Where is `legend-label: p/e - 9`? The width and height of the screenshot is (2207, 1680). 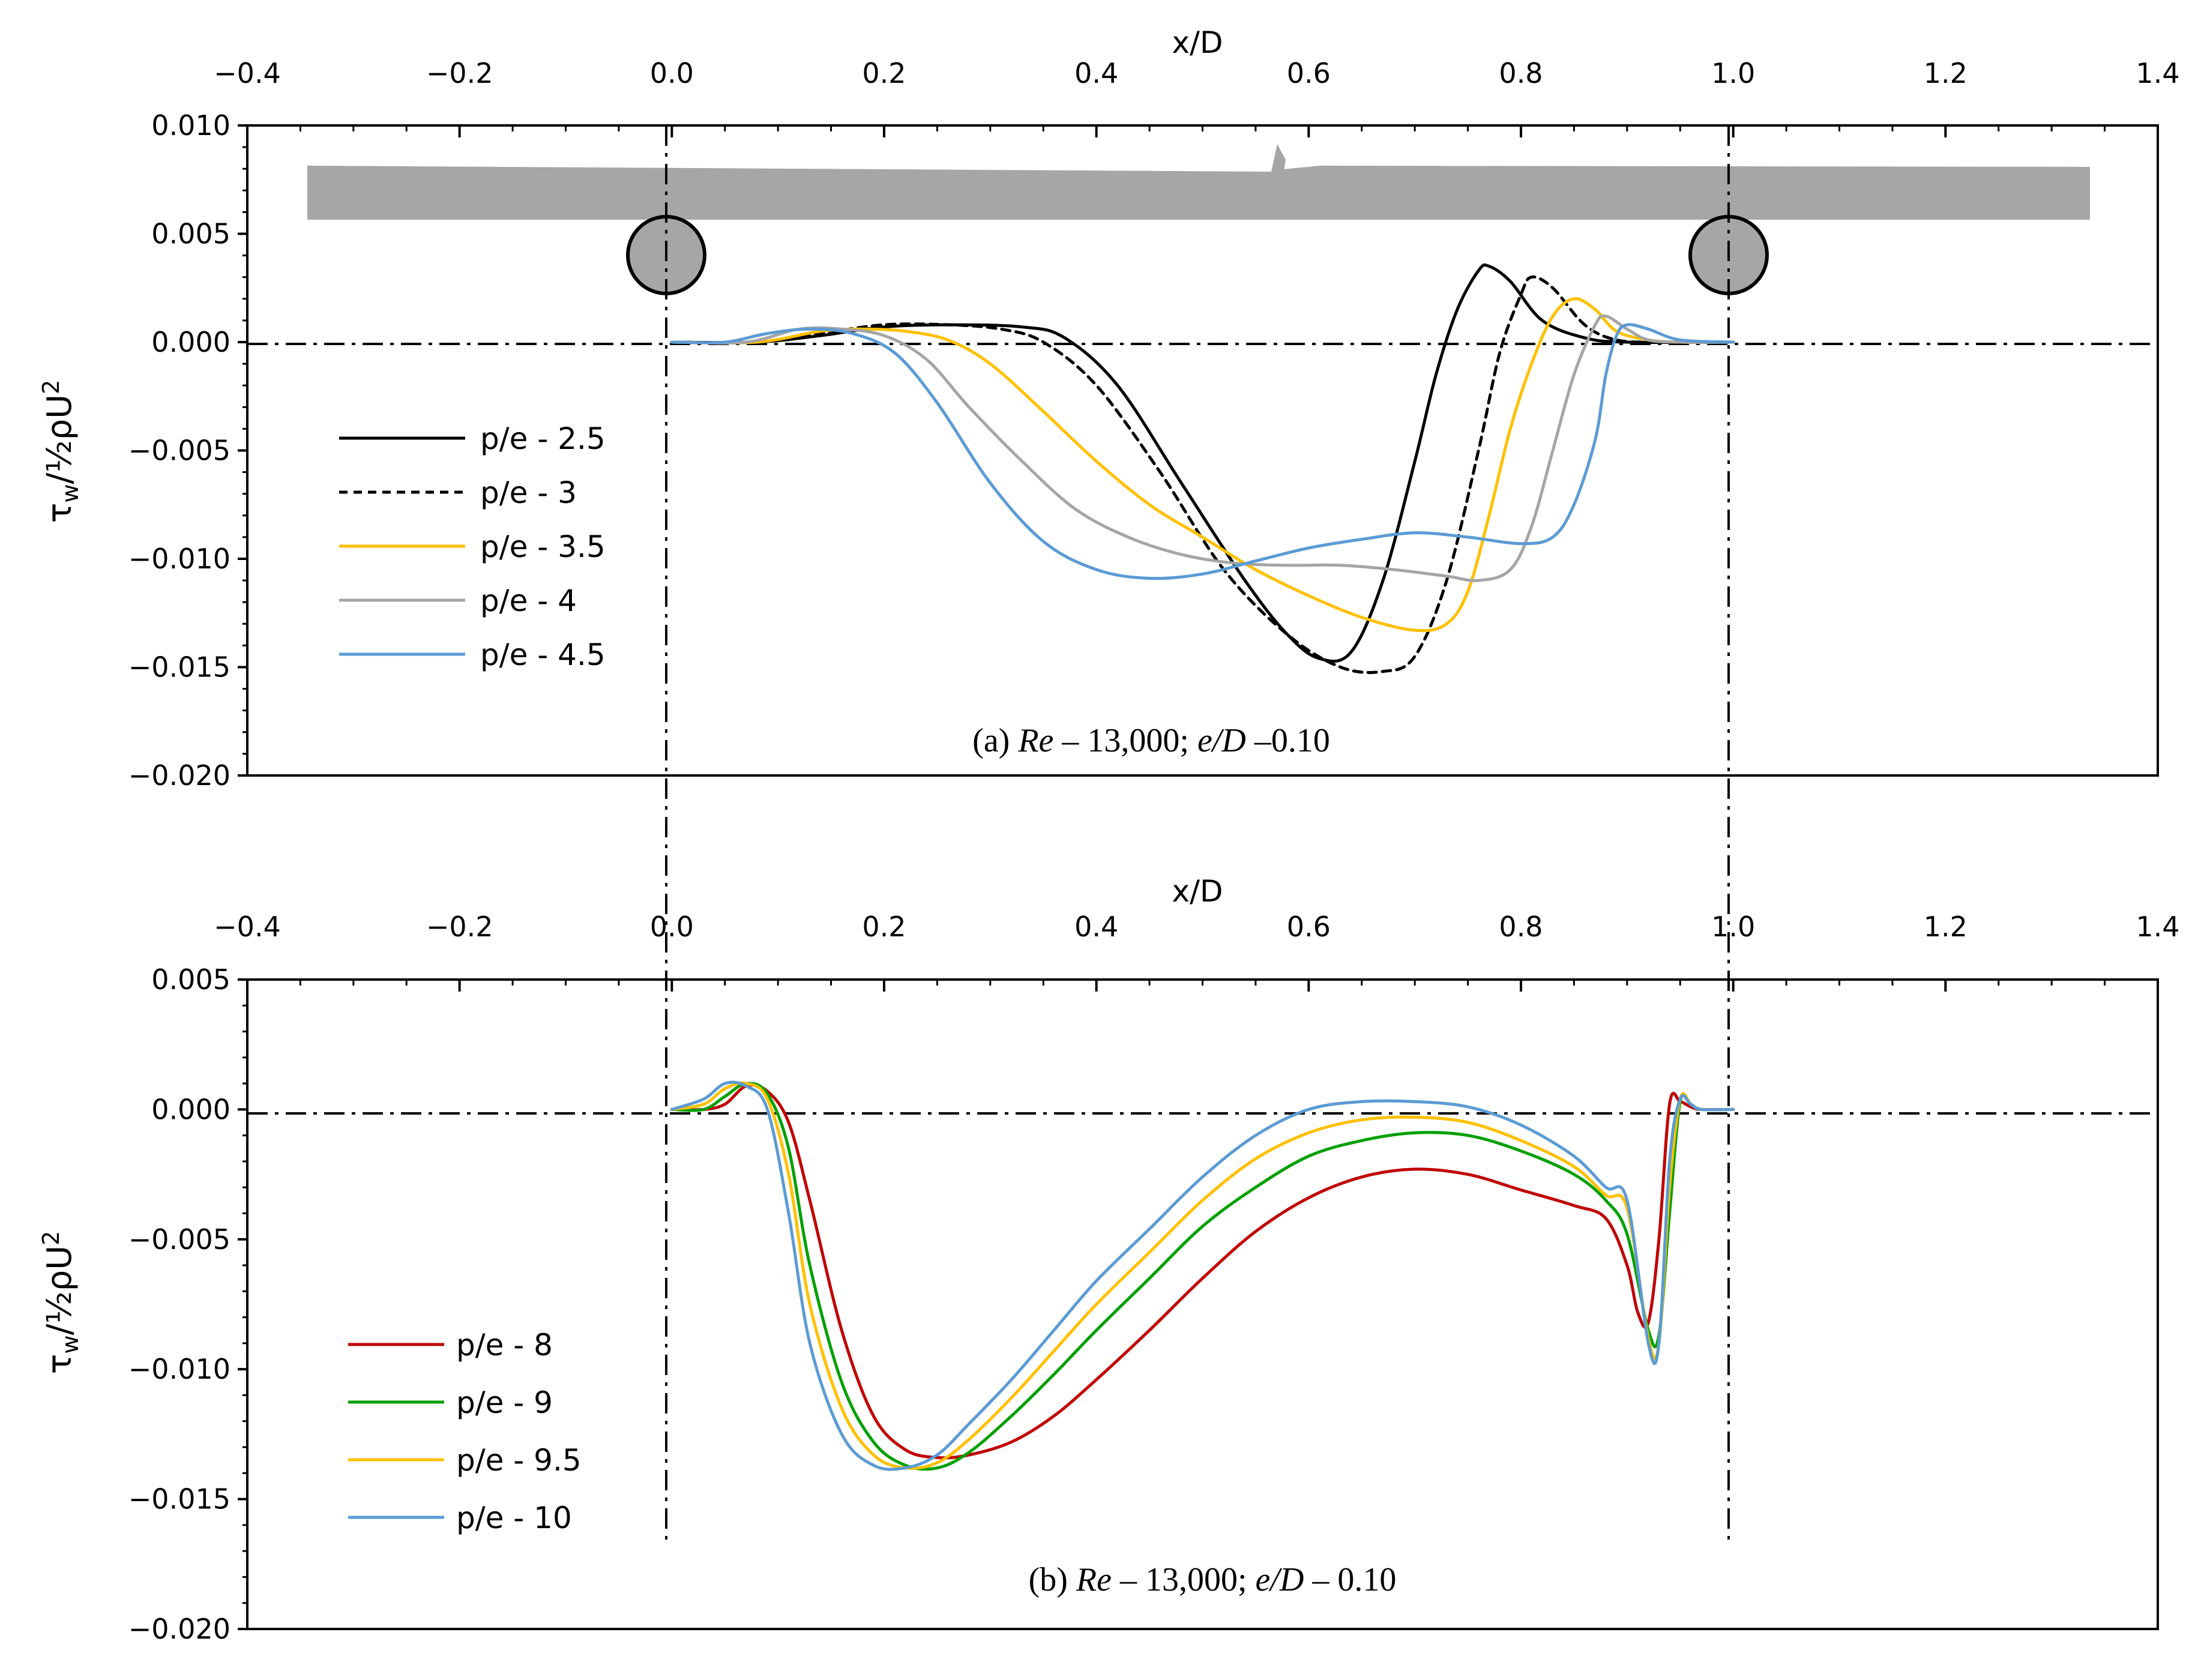 legend-label: p/e - 9 is located at coordinates (505, 1403).